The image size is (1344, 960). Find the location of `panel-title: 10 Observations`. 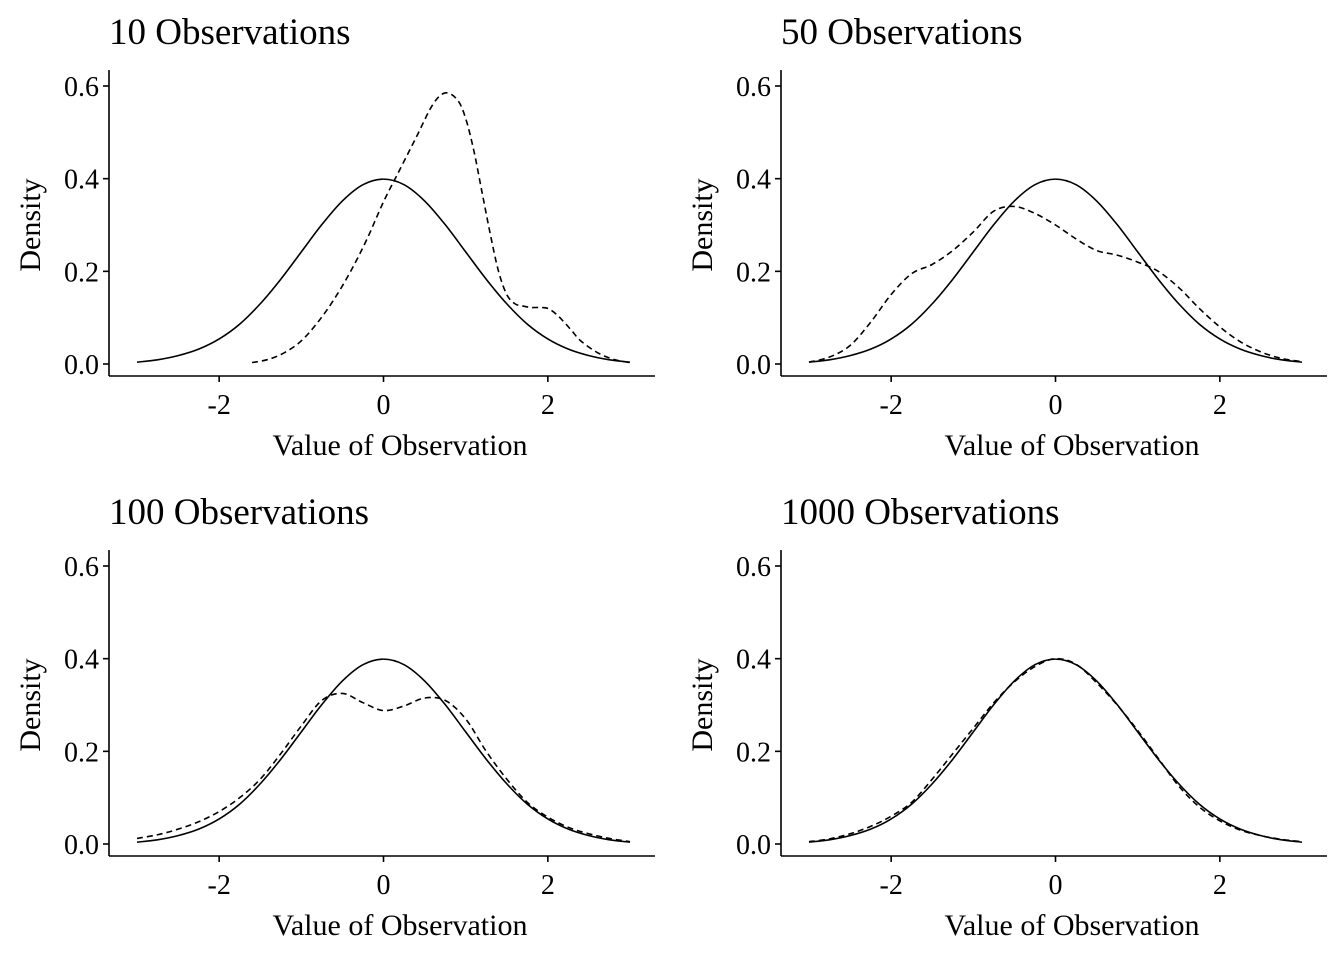

panel-title: 10 Observations is located at coordinates (230, 32).